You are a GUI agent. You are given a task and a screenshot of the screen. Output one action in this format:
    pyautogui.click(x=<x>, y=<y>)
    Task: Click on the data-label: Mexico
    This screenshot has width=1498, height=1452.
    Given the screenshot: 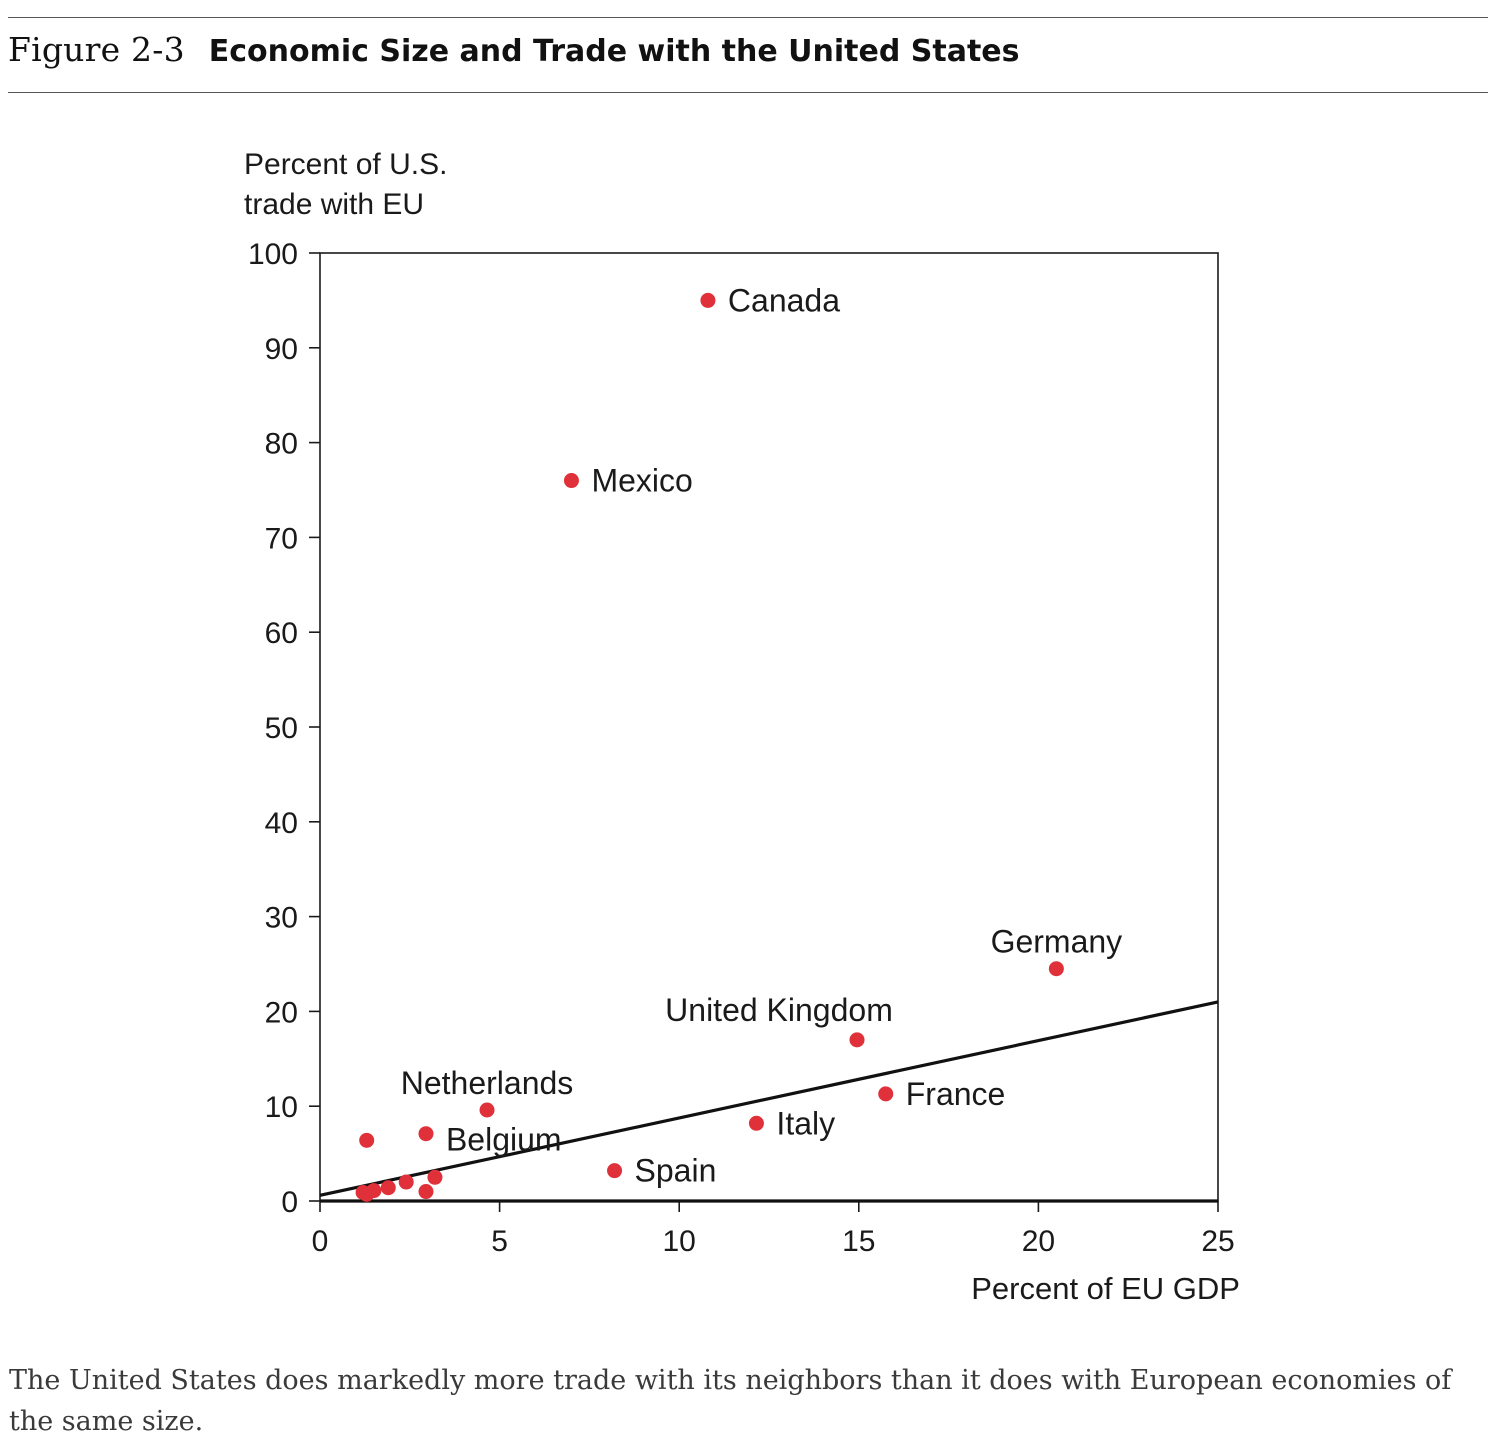 What is the action you would take?
    pyautogui.click(x=641, y=481)
    